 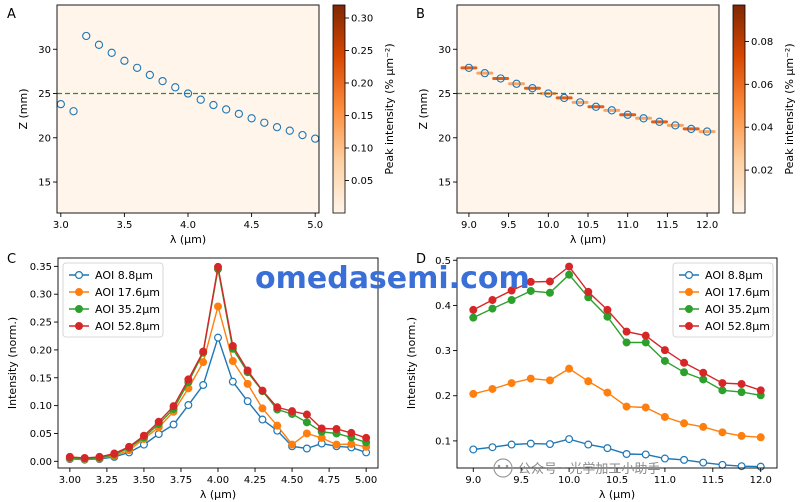 I want to click on y-tick-label: 0.15, so click(x=41, y=378).